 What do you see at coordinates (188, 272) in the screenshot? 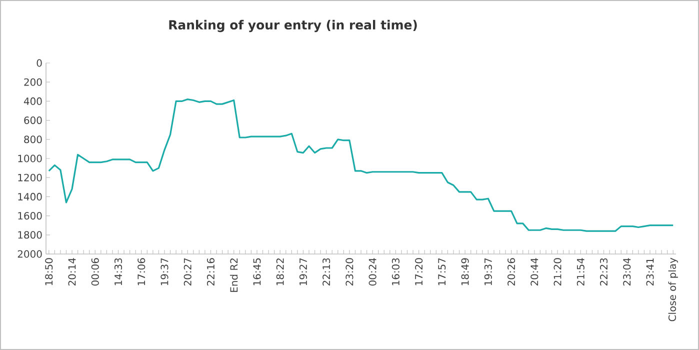
I see `x-tick-label: 20:27` at bounding box center [188, 272].